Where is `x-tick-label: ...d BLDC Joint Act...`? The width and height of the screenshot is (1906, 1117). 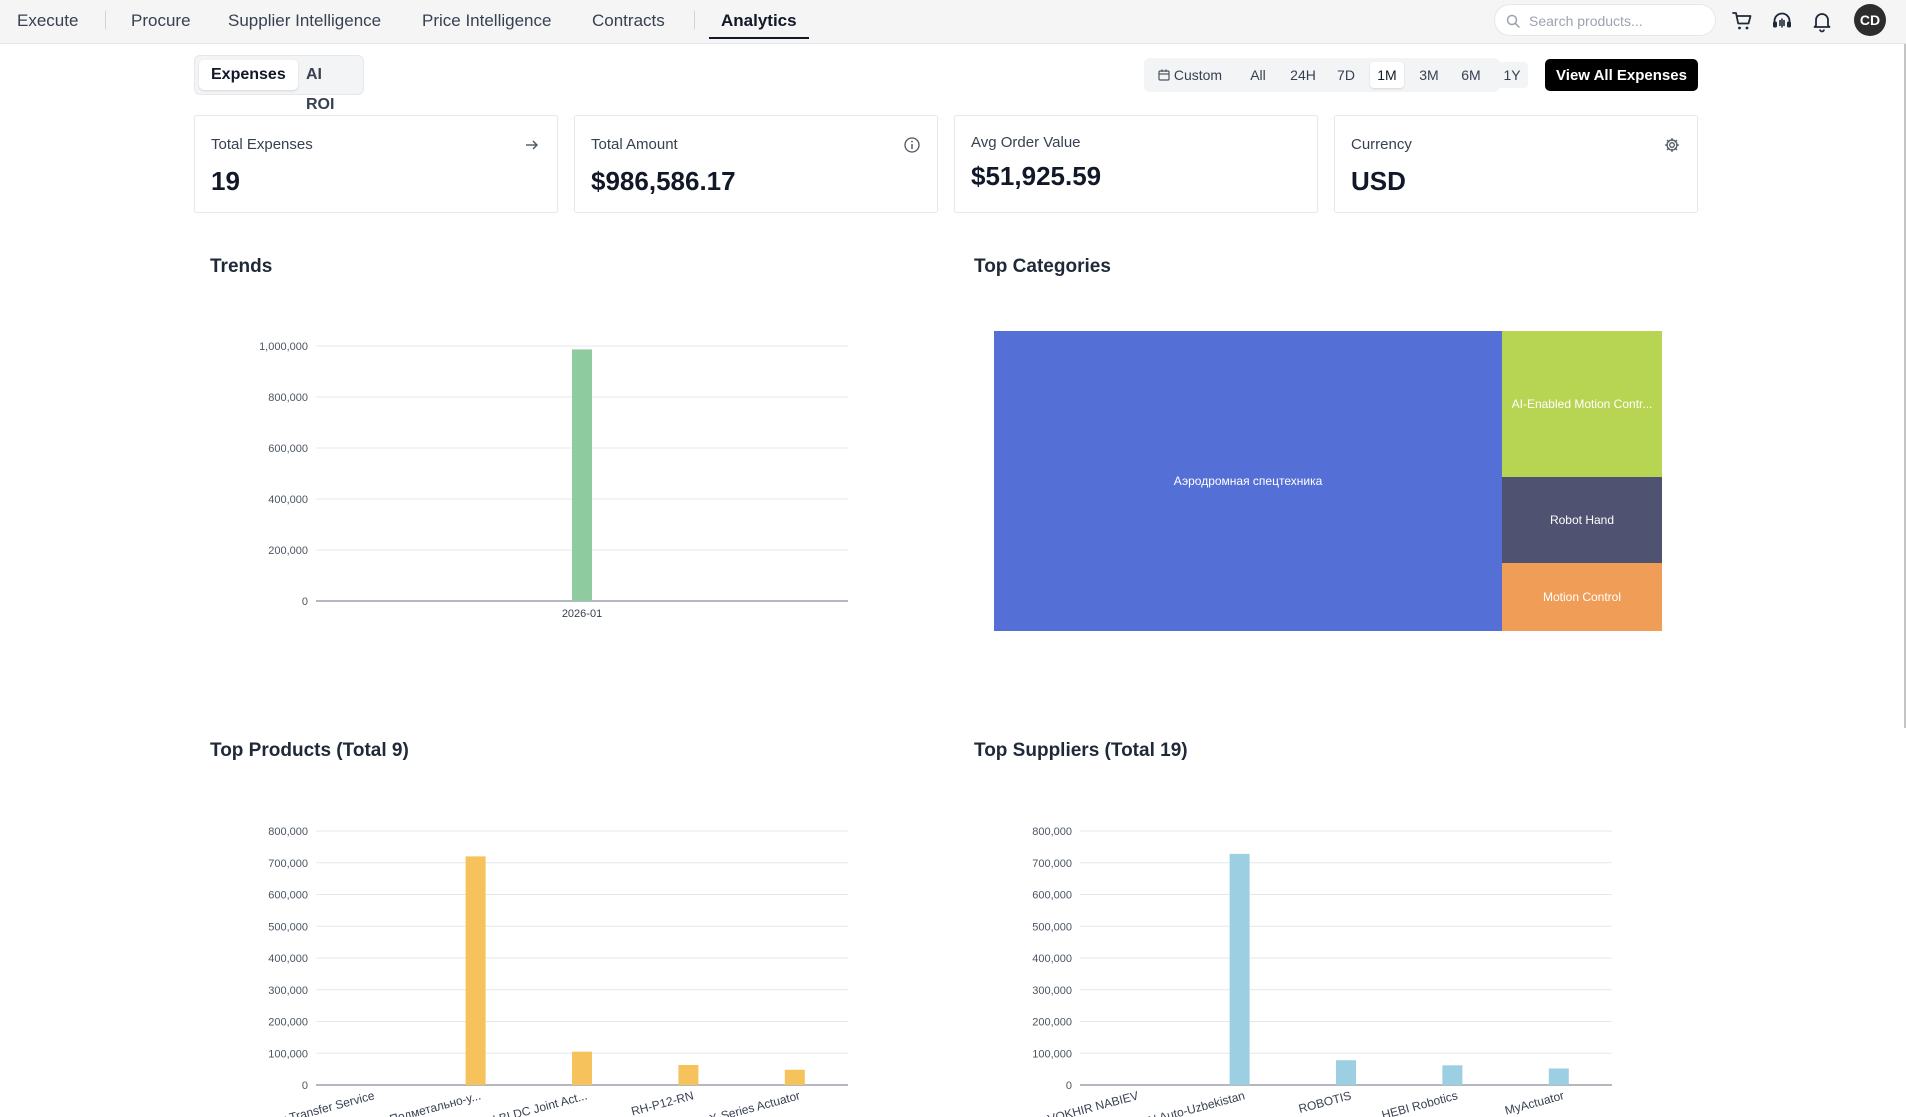
x-tick-label: ...d BLDC Joint Act... is located at coordinates (533, 1102).